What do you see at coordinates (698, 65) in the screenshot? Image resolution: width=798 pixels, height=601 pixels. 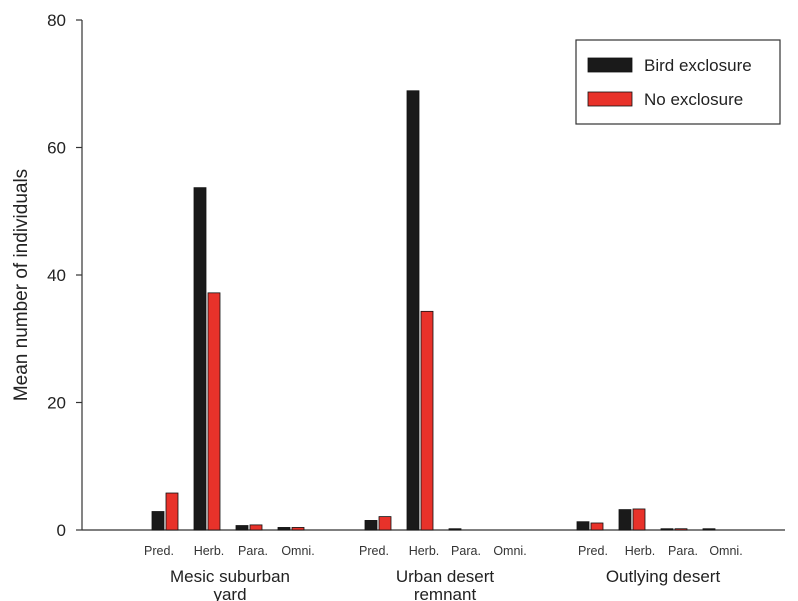 I see `legend-label: Bird exclosure` at bounding box center [698, 65].